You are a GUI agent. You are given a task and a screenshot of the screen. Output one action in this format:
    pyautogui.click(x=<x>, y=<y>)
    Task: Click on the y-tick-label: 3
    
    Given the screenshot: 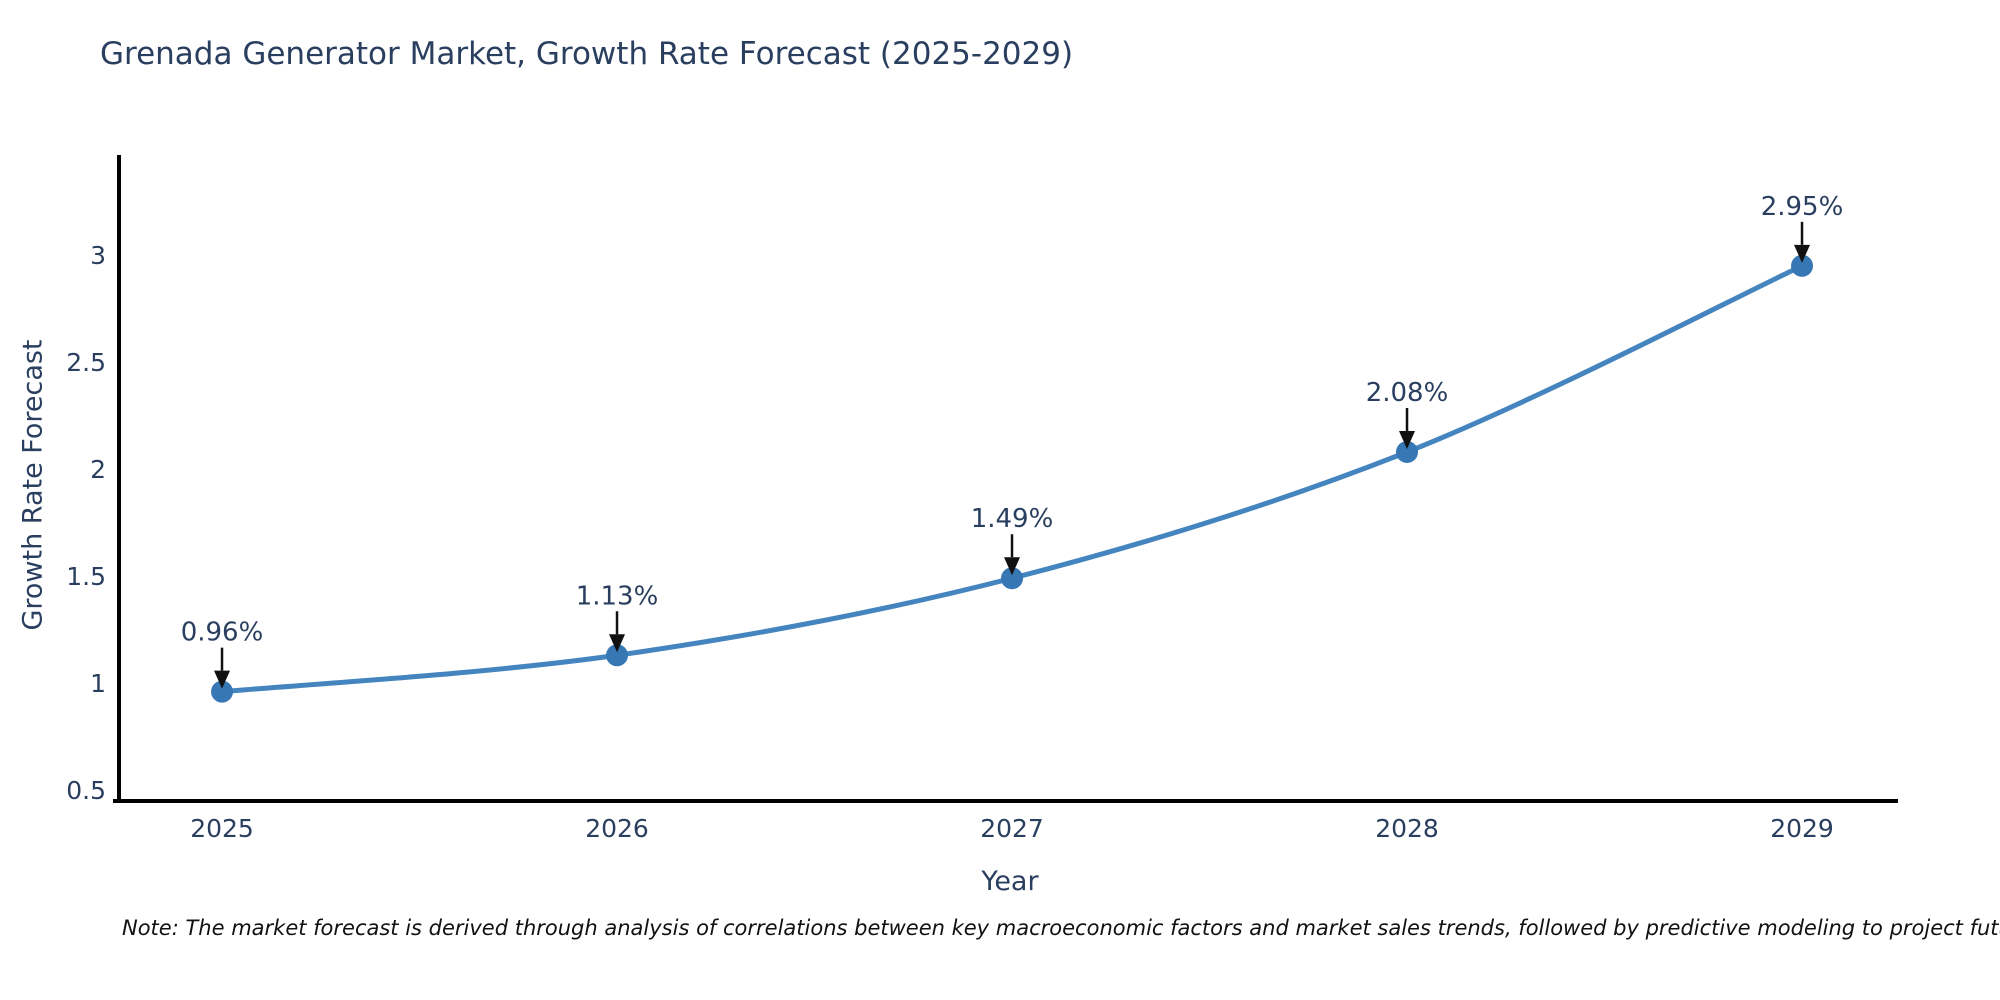 What is the action you would take?
    pyautogui.click(x=98, y=255)
    